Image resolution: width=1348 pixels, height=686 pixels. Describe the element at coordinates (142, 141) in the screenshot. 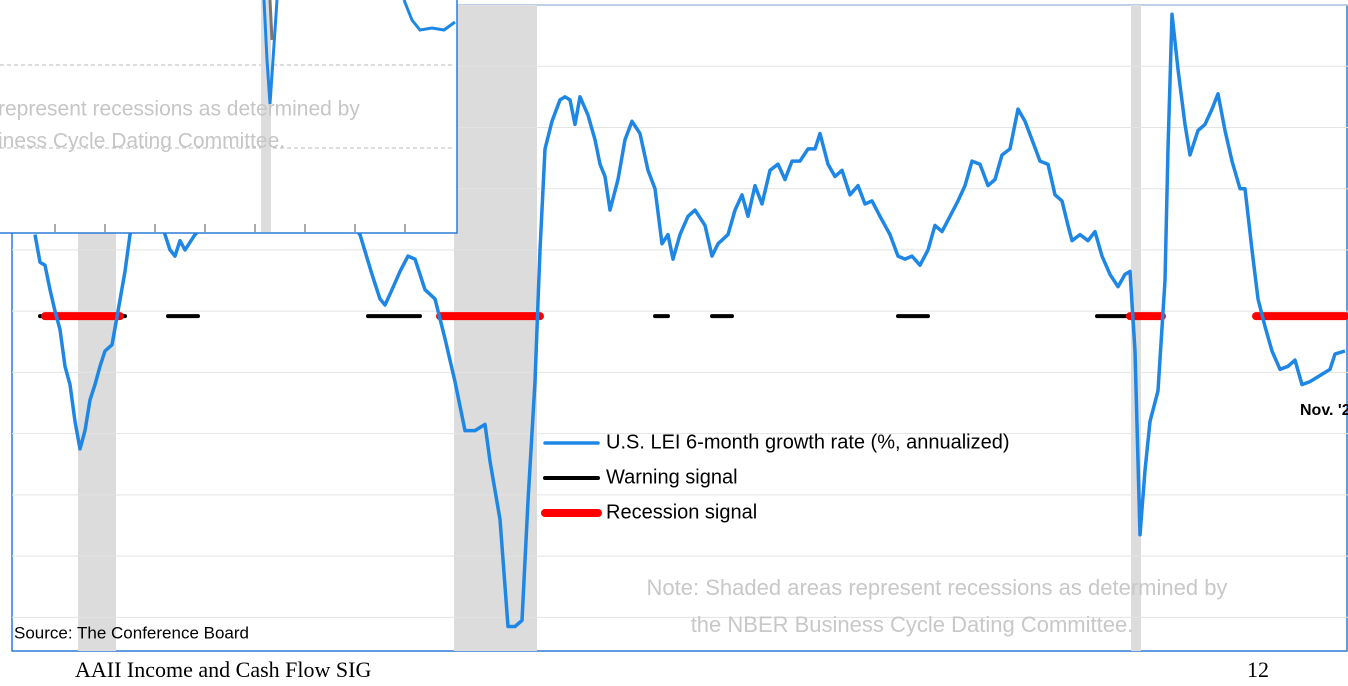

I see `inset-note: iness Cycle Dating Committee.` at that location.